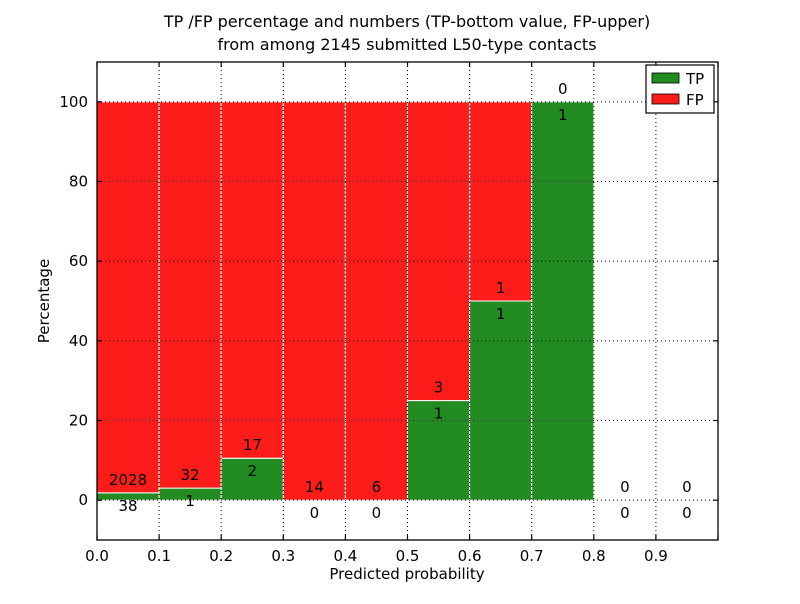 The height and width of the screenshot is (604, 800). I want to click on tp-count-label-2: 2, so click(252, 471).